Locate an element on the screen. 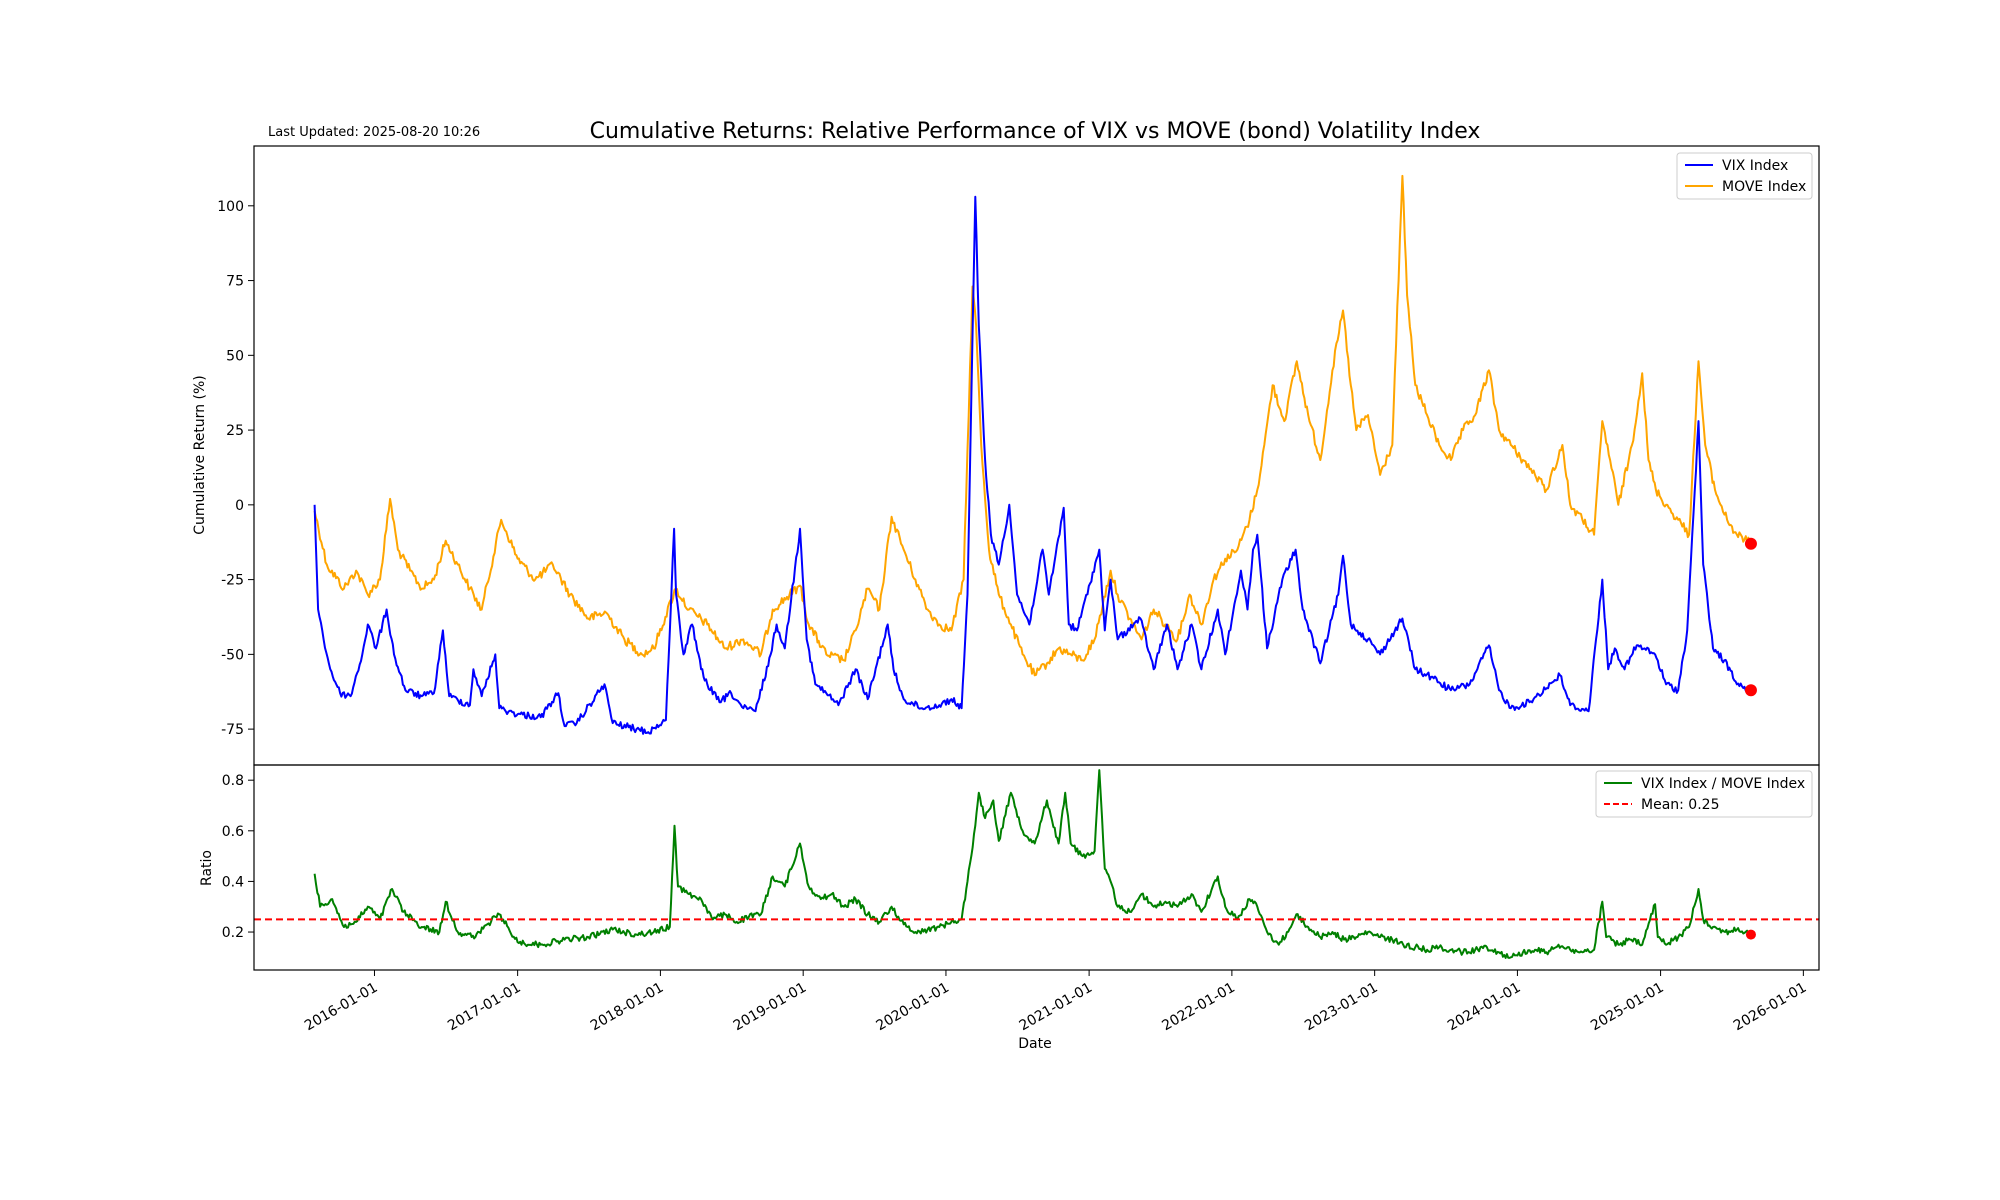  x-tick-label: 2021-01-01 is located at coordinates (1056, 1007).